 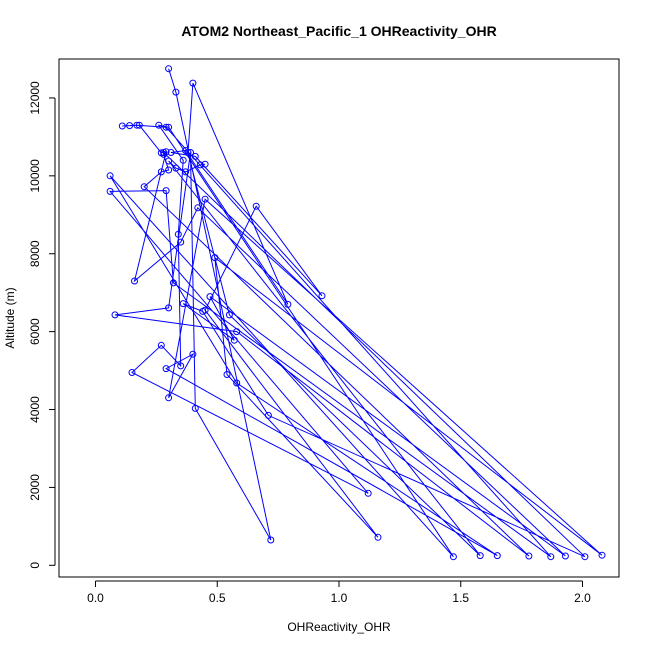 What do you see at coordinates (35, 487) in the screenshot?
I see `y-tick-label: 2000` at bounding box center [35, 487].